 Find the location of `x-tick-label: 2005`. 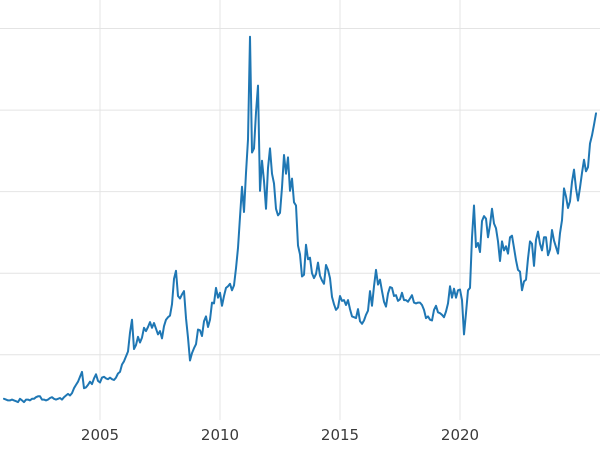

x-tick-label: 2005 is located at coordinates (100, 435).